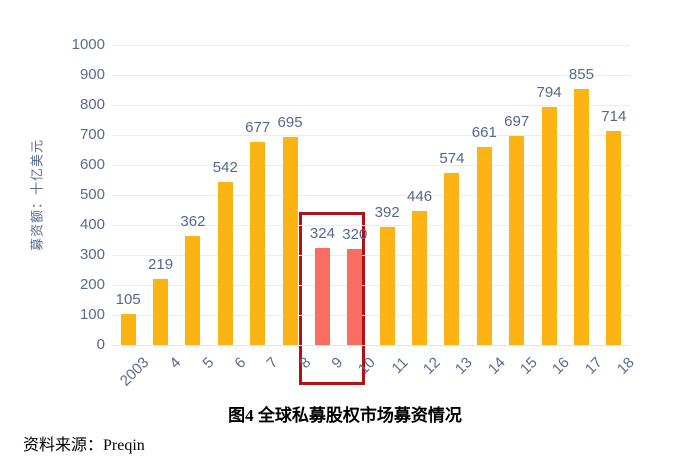 Image resolution: width=690 pixels, height=473 pixels. What do you see at coordinates (496, 366) in the screenshot?
I see `x-axis-tick-label: 14` at bounding box center [496, 366].